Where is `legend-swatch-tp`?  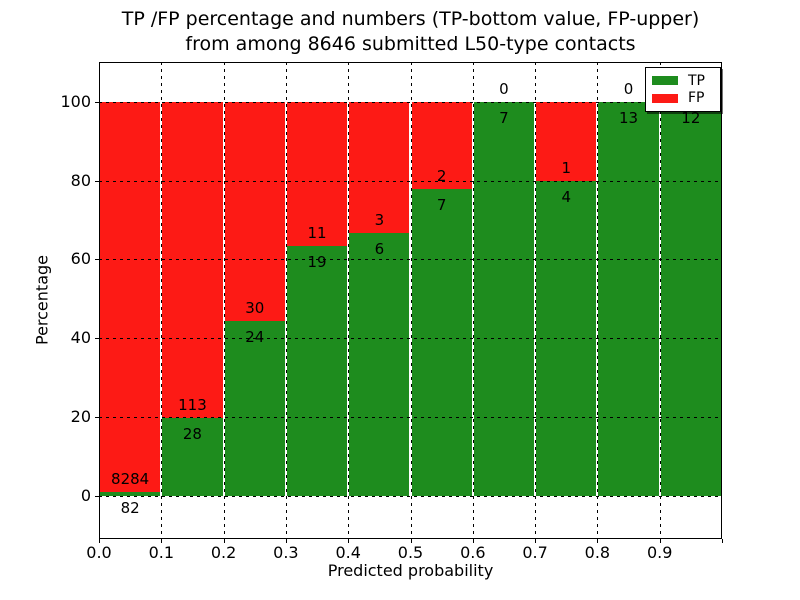
legend-swatch-tp is located at coordinates (665, 81).